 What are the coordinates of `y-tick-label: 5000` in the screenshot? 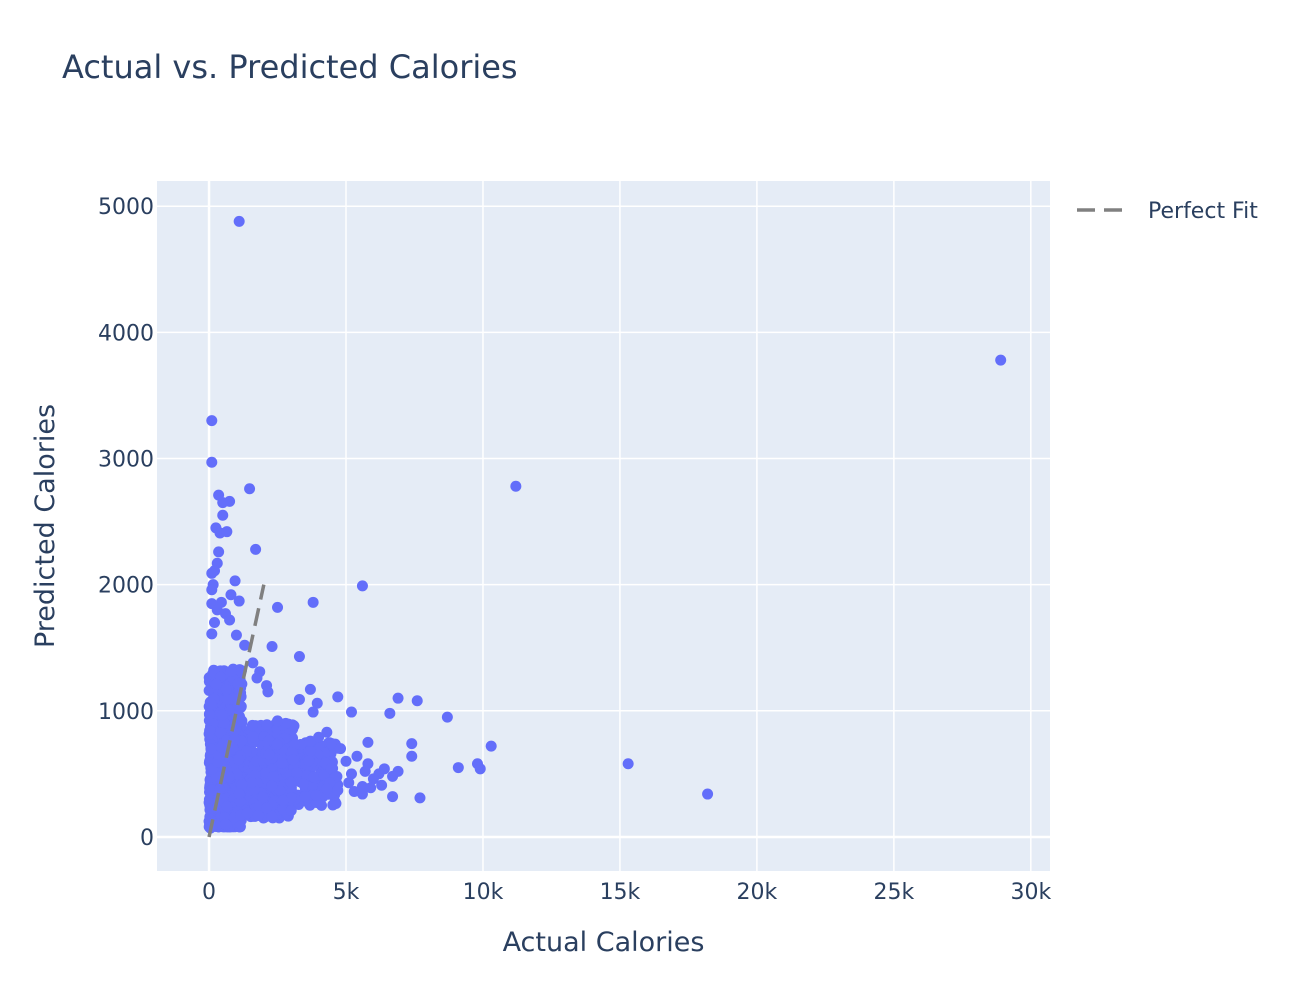 It's located at (126, 207).